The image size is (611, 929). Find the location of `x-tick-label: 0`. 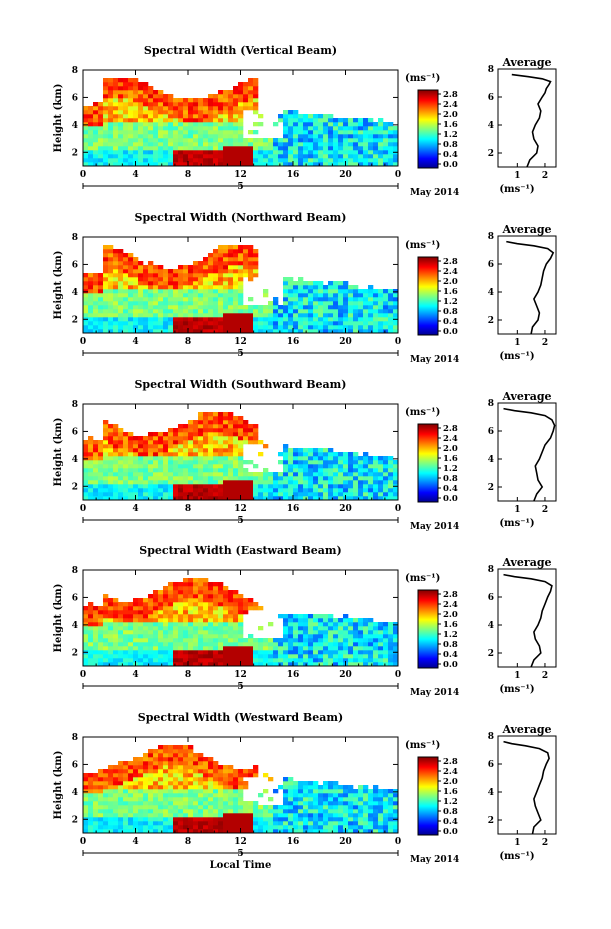

x-tick-label: 0 is located at coordinates (83, 509).